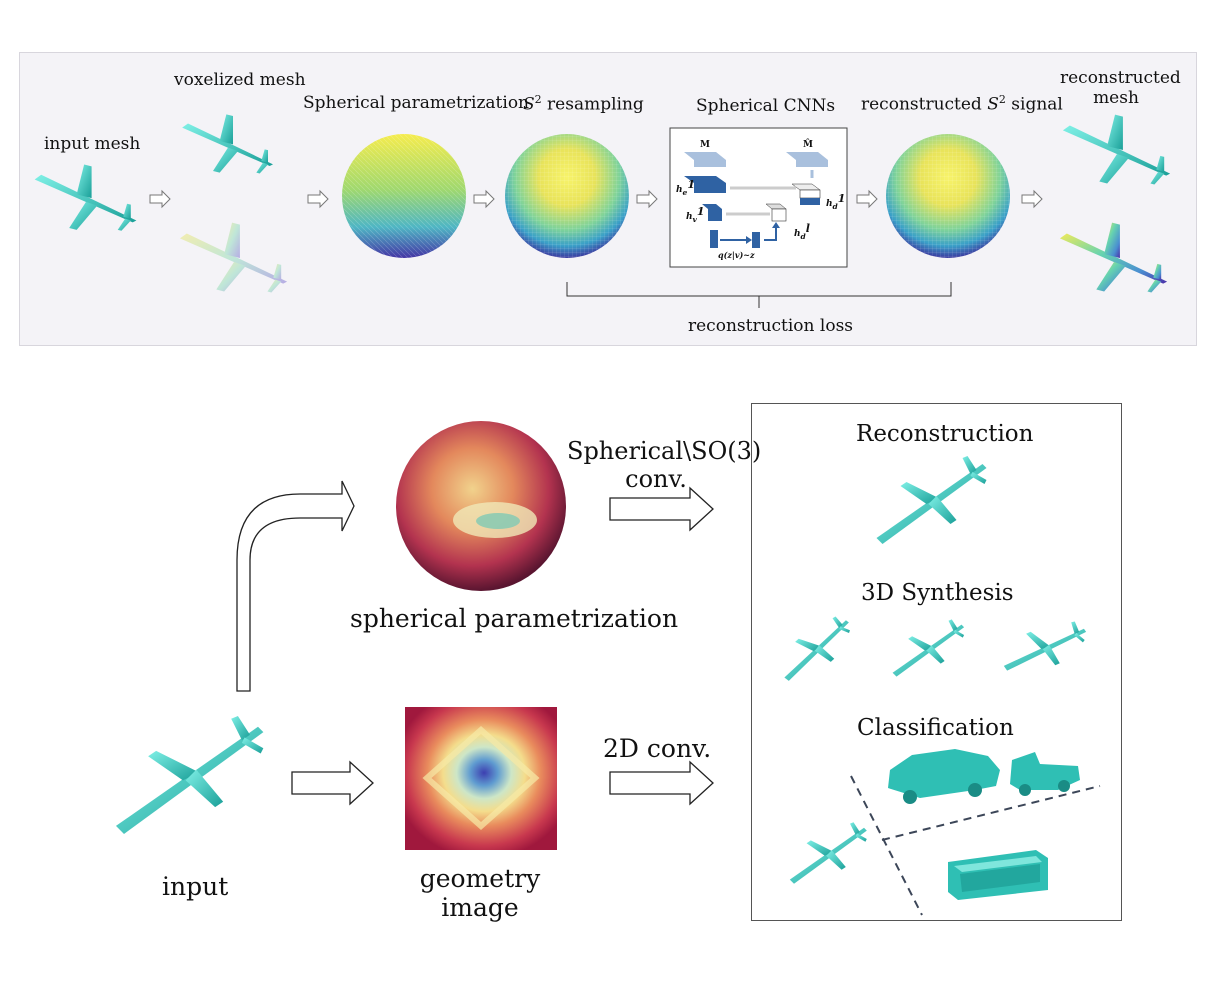 This screenshot has height=985, width=1215. What do you see at coordinates (416, 103) in the screenshot?
I see `spherical-param-label: Spherical parametrization` at bounding box center [416, 103].